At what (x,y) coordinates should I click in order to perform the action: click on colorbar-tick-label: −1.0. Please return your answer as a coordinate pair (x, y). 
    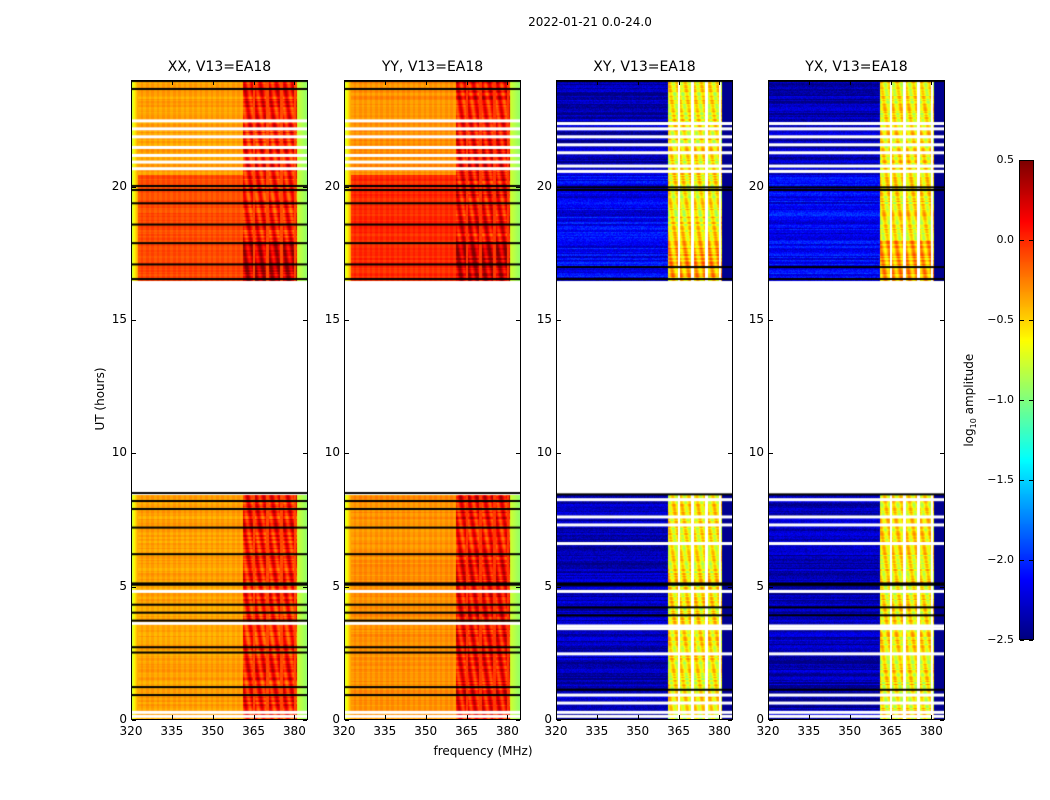
    Looking at the image, I should click on (1000, 399).